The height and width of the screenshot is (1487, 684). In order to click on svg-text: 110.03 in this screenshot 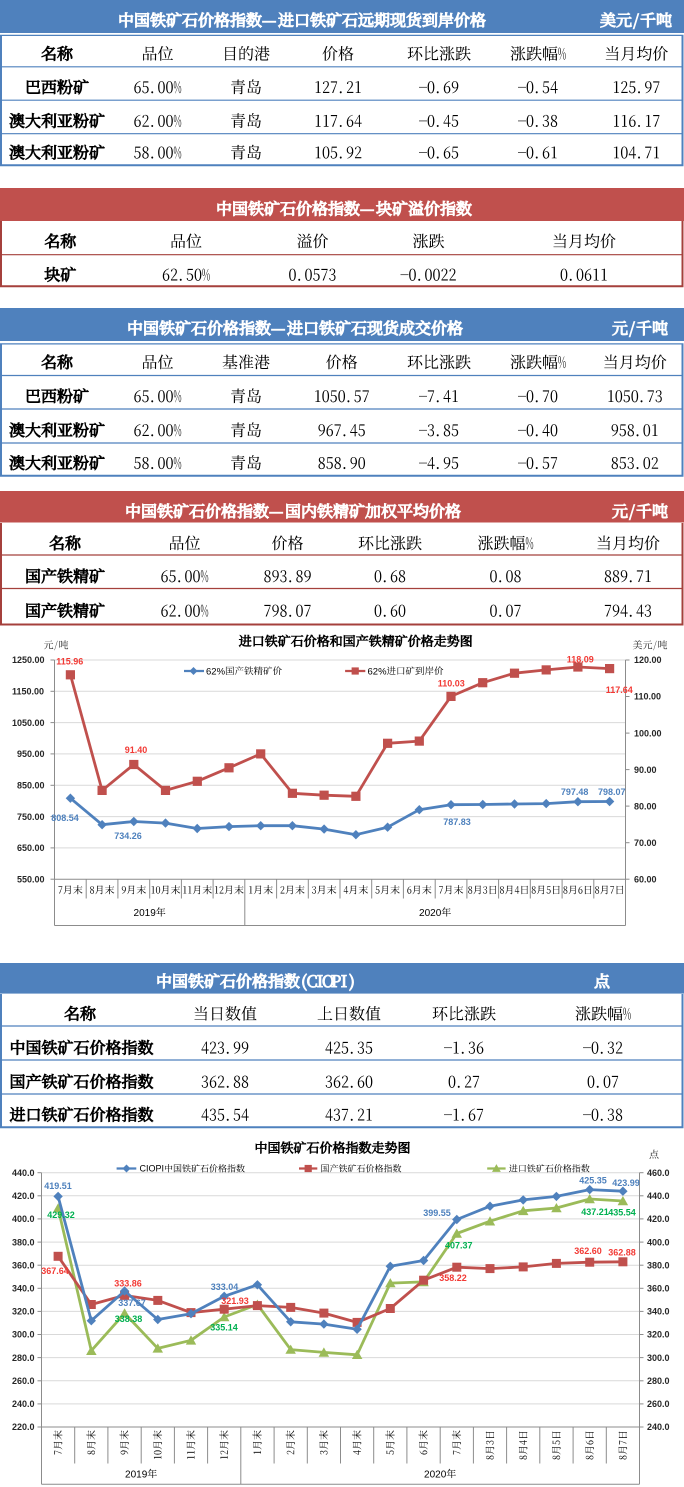, I will do `click(451, 684)`.